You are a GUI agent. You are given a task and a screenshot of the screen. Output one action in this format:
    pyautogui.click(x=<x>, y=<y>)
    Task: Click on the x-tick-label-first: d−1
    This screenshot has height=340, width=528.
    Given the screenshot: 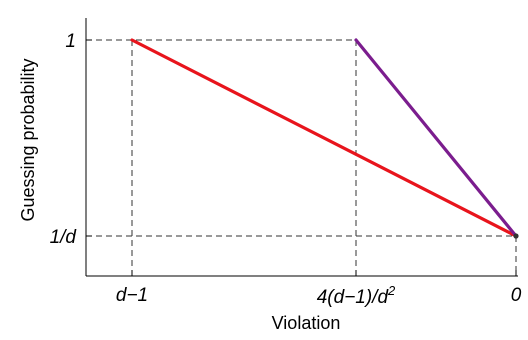 What is the action you would take?
    pyautogui.click(x=132, y=295)
    